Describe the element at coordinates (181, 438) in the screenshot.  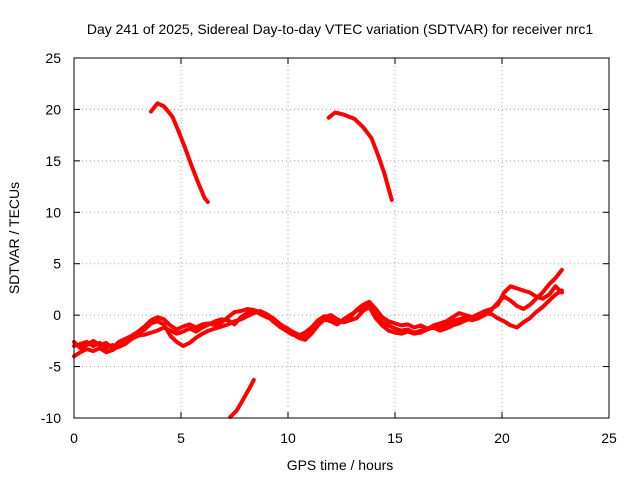
I see `x-tick-label: 5` at that location.